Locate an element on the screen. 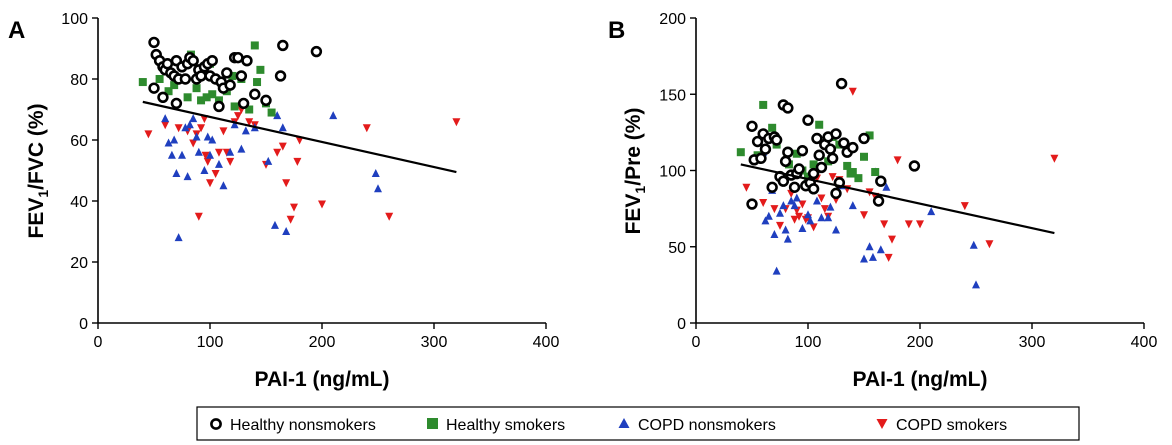 The width and height of the screenshot is (1172, 445). panel-b-x-tick-label: 100 is located at coordinates (808, 342).